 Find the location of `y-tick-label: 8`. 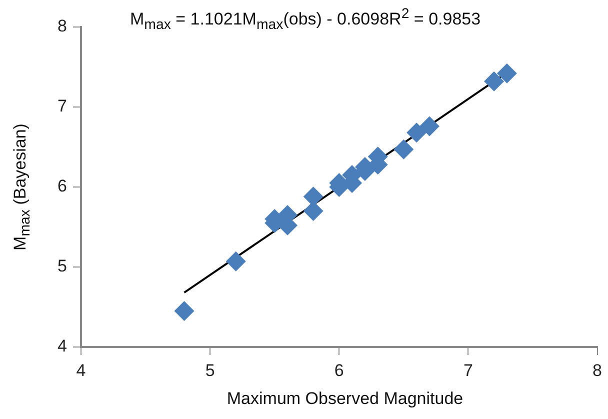

y-tick-label: 8 is located at coordinates (62, 26).